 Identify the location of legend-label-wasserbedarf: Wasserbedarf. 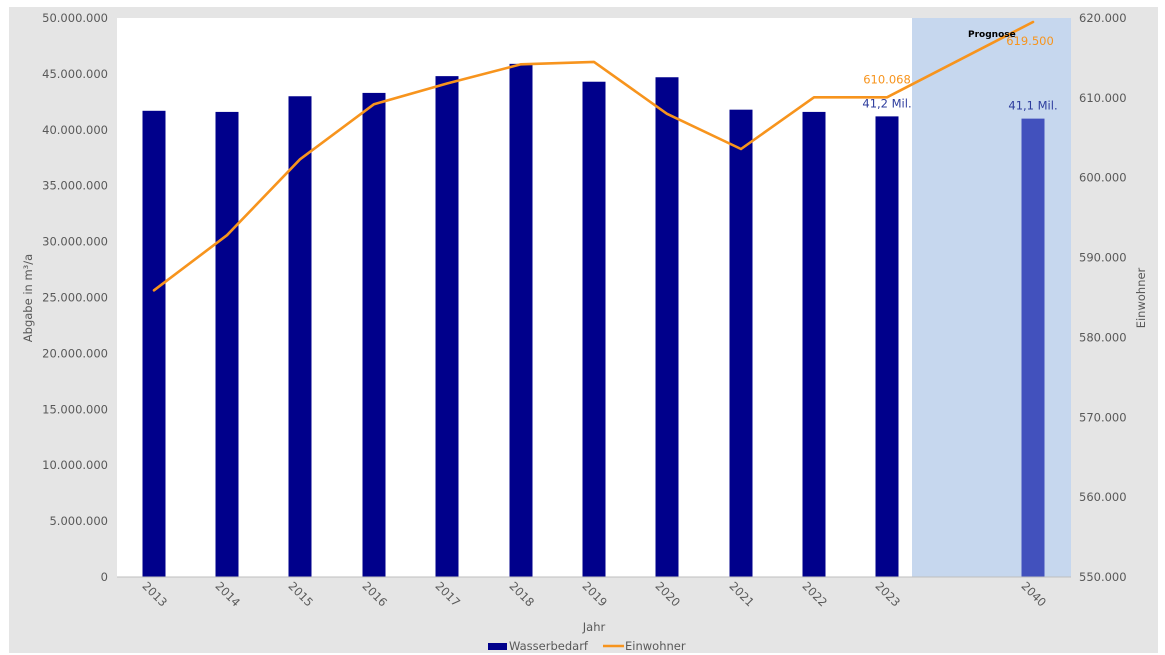
(549, 646).